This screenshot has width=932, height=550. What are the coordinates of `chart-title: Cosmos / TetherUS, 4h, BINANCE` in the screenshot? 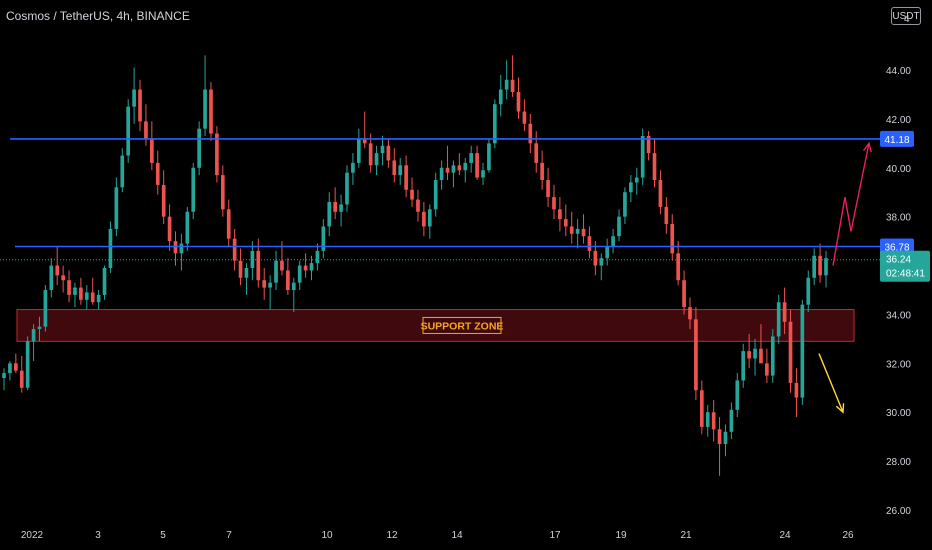 It's located at (98, 16).